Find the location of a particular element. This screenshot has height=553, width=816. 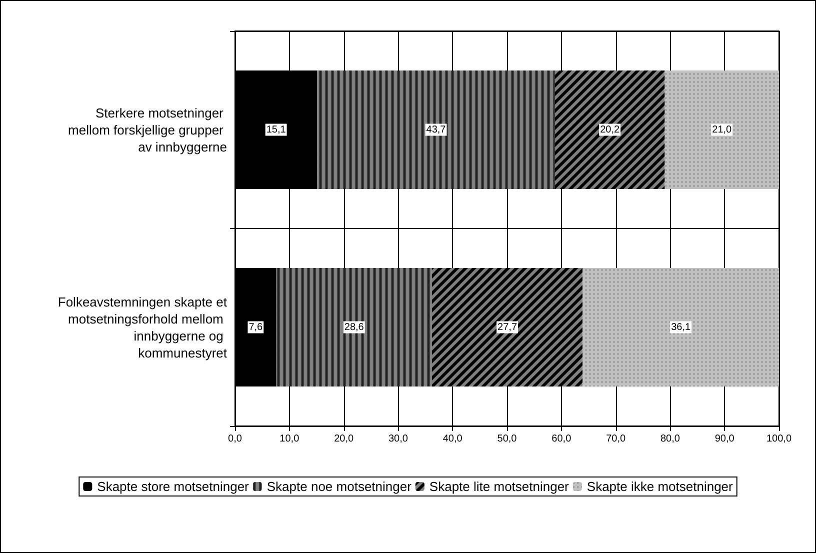

x-tick-label: 80,0 is located at coordinates (670, 439).